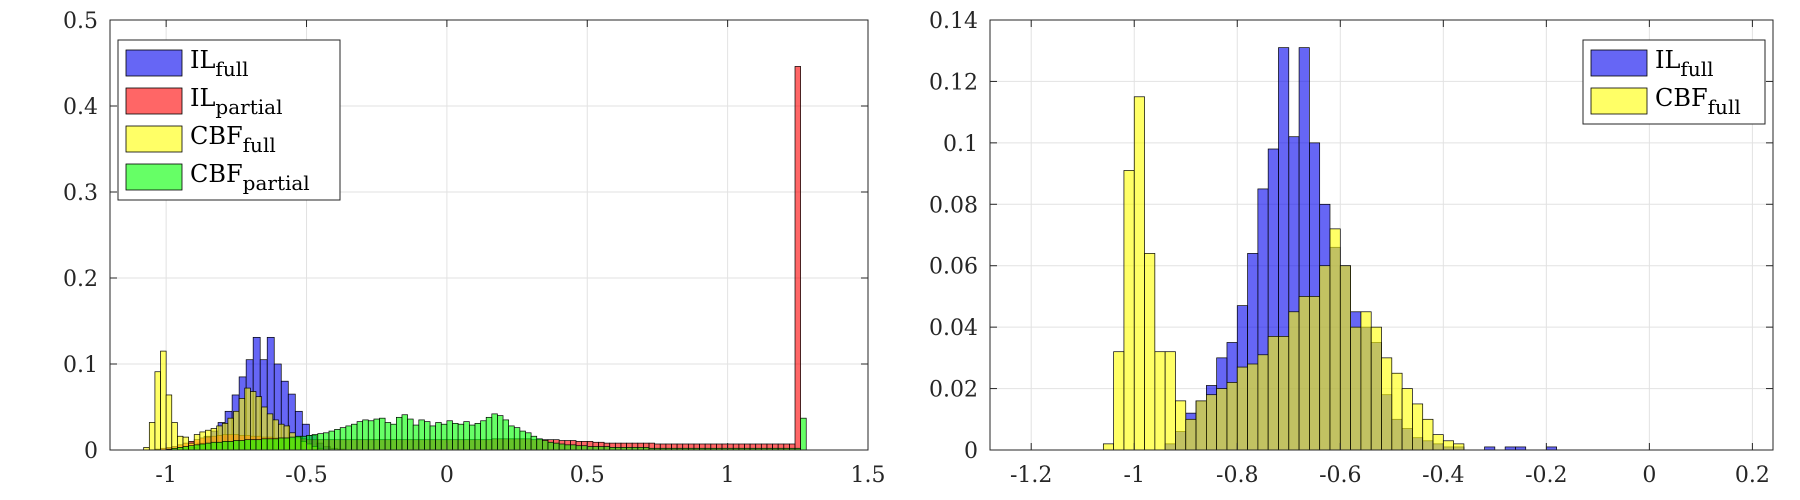  What do you see at coordinates (1283, 273) in the screenshot?
I see `series-cbf-full` at bounding box center [1283, 273].